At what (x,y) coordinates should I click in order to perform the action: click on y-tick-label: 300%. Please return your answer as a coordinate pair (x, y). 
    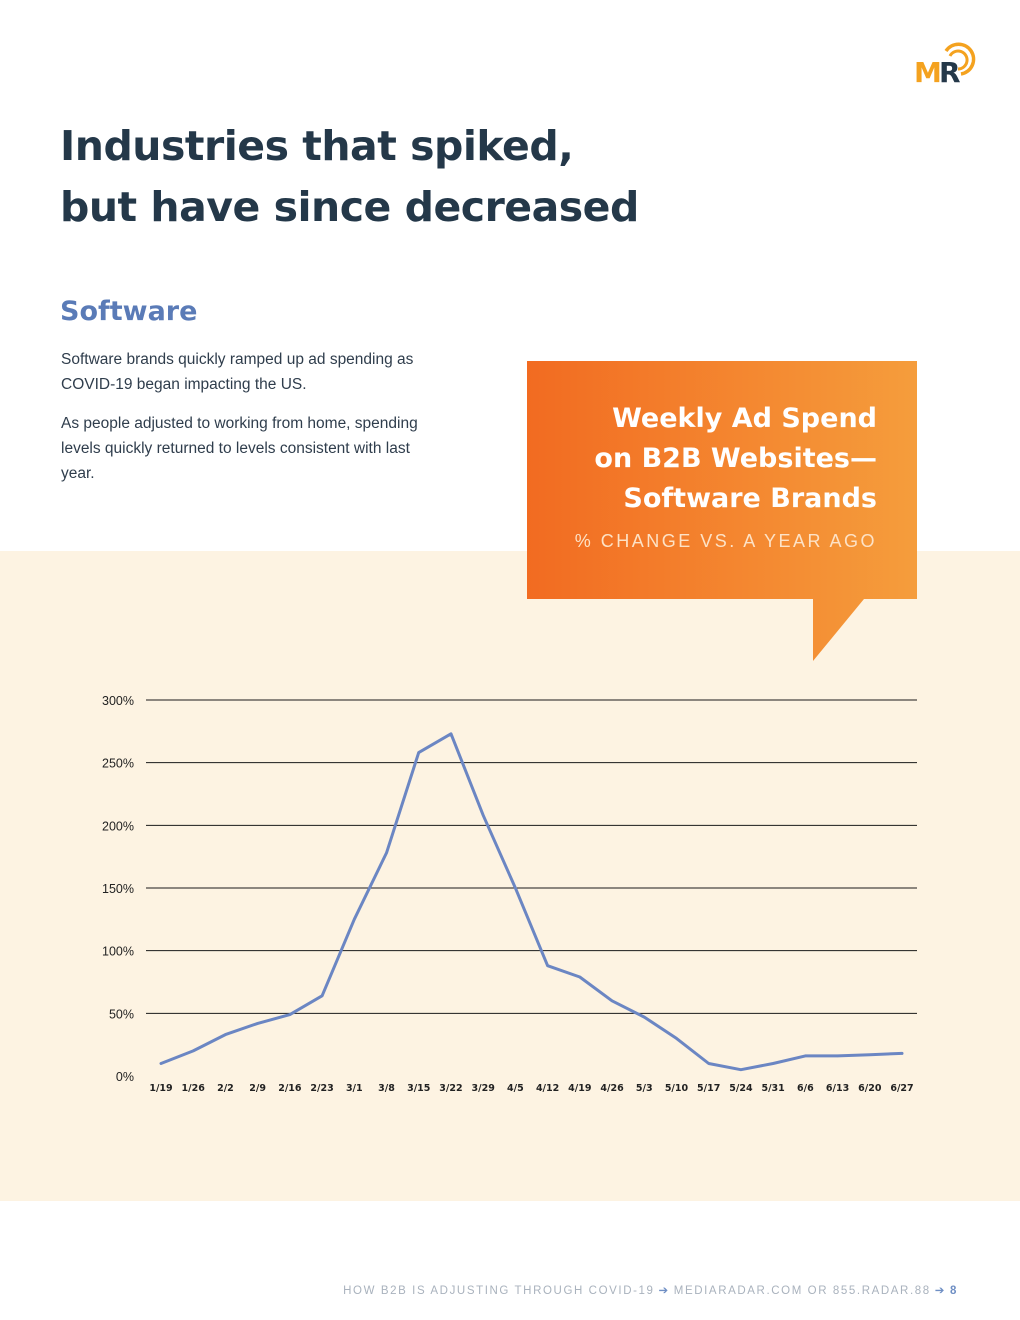
    Looking at the image, I should click on (118, 701).